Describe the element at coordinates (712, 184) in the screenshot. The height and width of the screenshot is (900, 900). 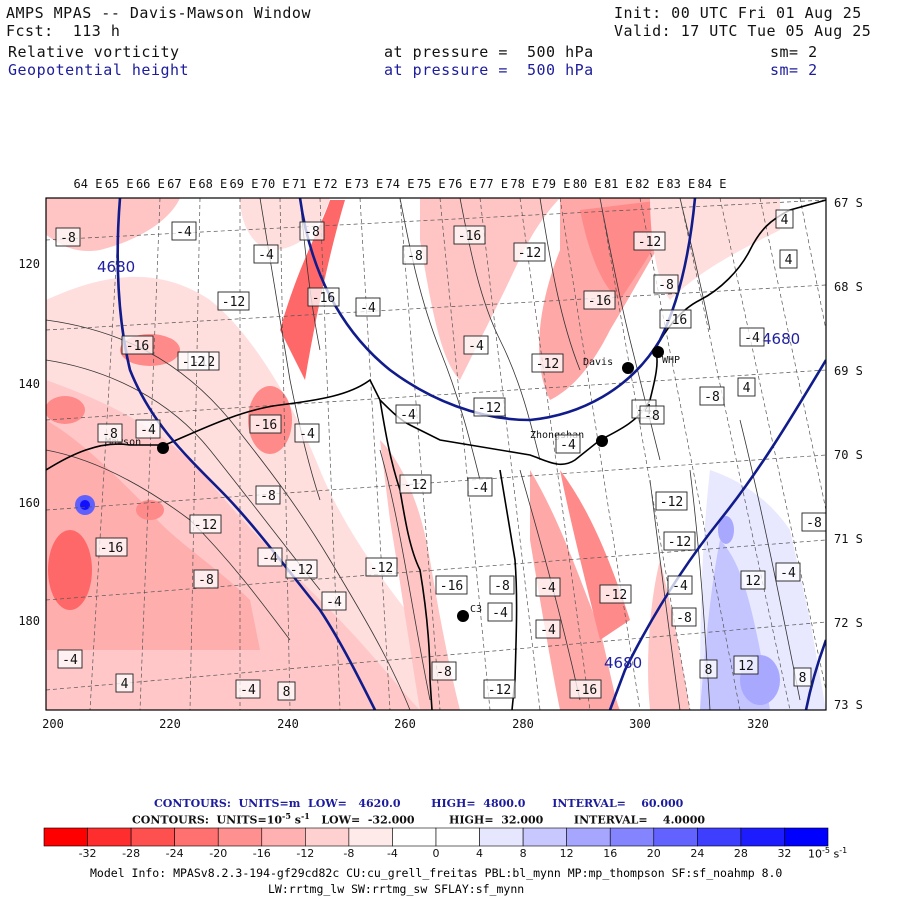
I see `lon-label: 84 E` at that location.